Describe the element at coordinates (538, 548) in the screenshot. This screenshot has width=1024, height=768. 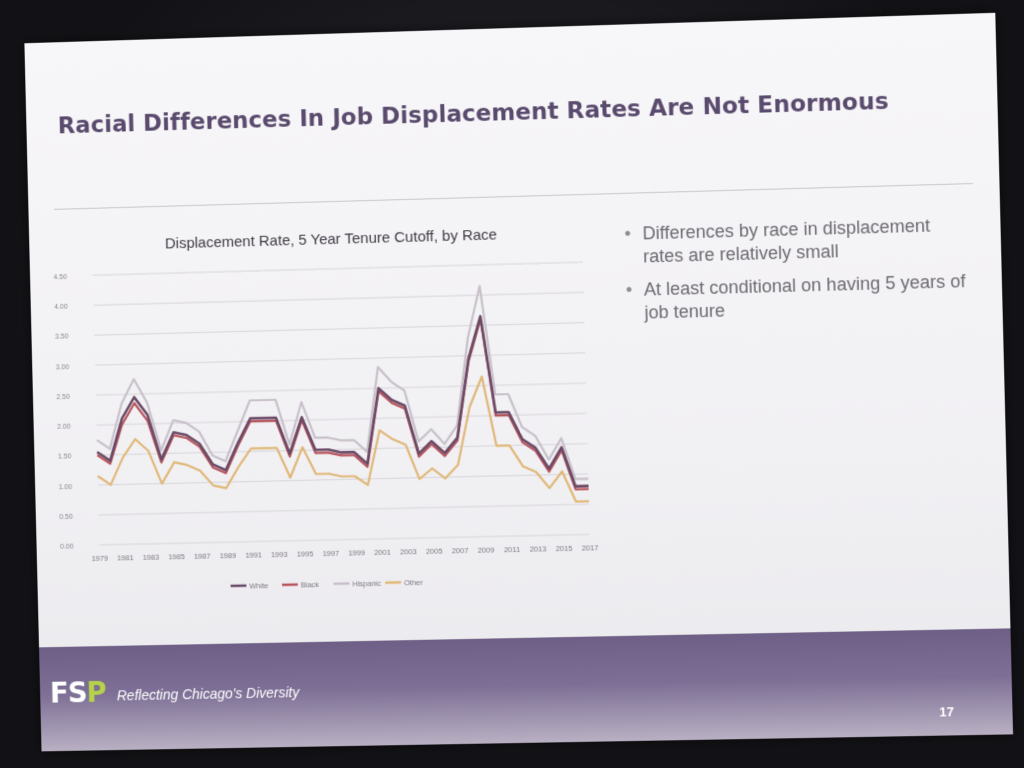
I see `x-tick-label: 2013` at that location.